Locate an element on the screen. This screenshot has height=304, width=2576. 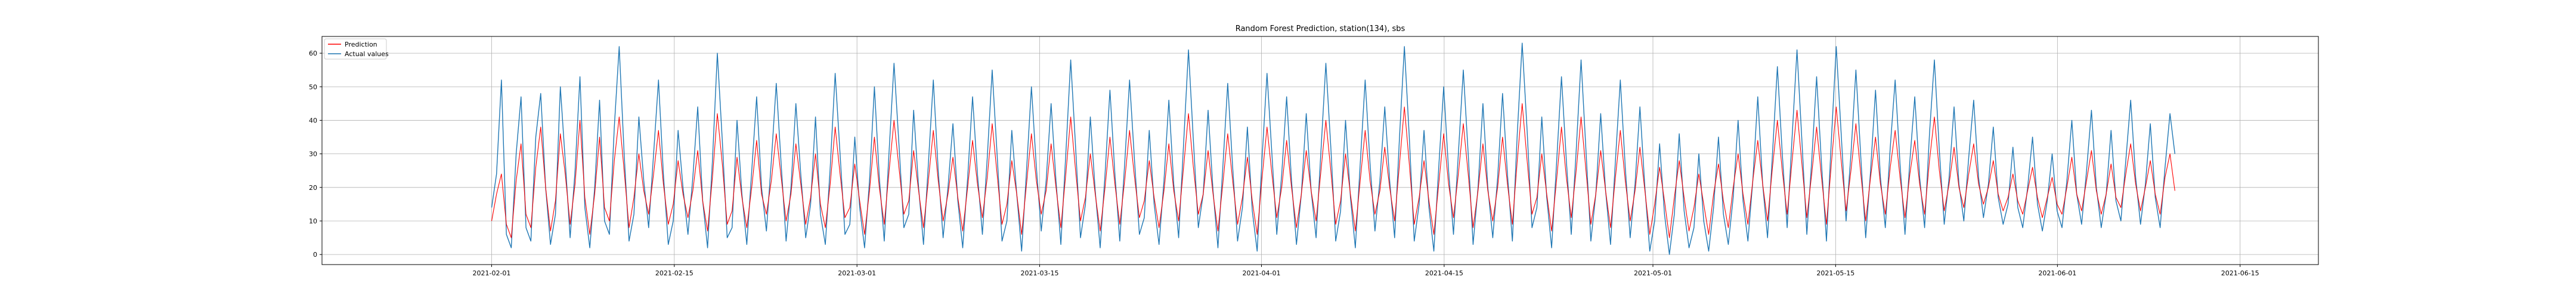
x-tick-label: 2021-05-01 is located at coordinates (1653, 273).